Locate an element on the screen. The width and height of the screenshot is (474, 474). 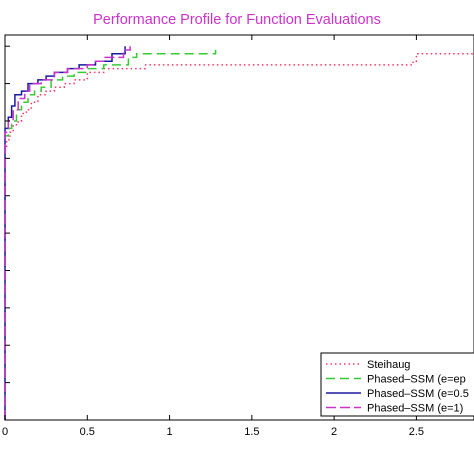
x-tick-label: 2 is located at coordinates (334, 432).